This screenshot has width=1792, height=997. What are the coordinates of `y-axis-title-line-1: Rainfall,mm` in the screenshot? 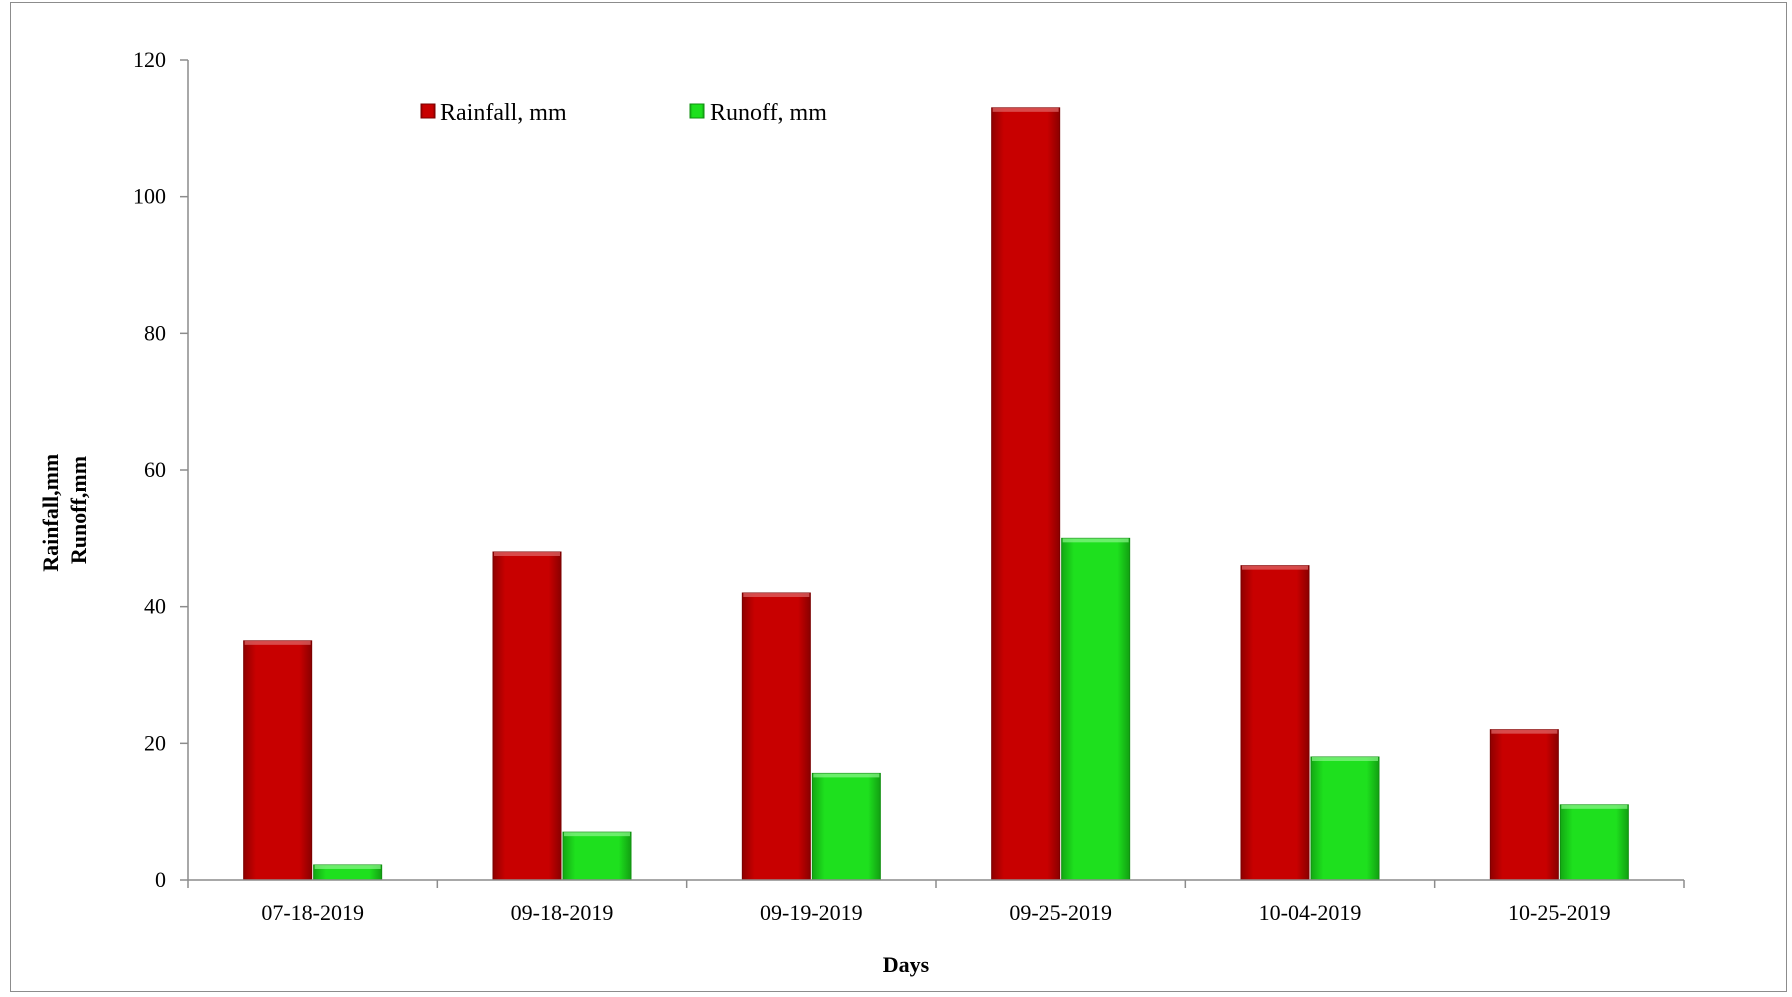 It's located at (50, 513).